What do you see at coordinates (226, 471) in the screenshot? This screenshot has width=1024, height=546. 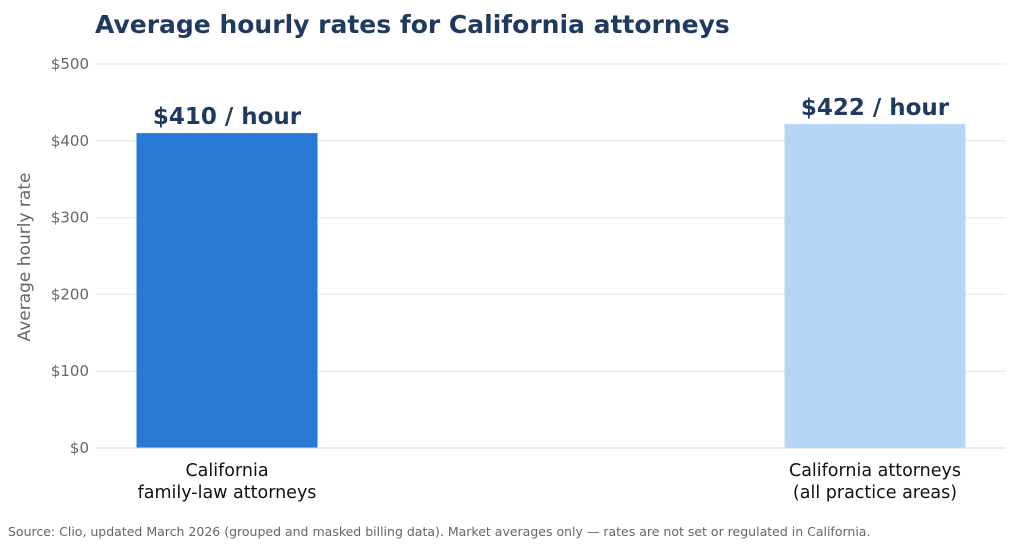 I see `x-category-label: California` at bounding box center [226, 471].